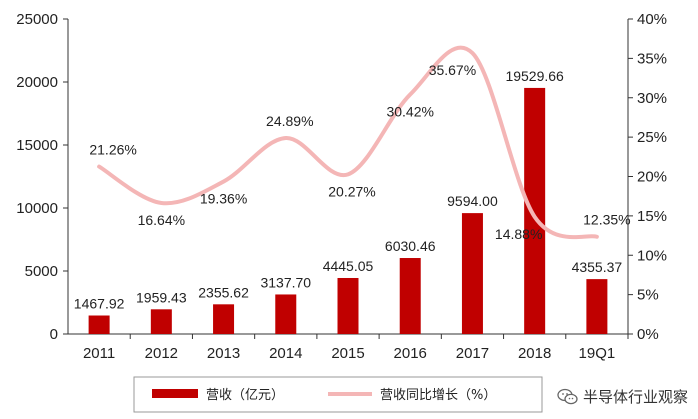 The image size is (698, 419). I want to click on left-axis-tick-label: 15000, so click(37, 145).